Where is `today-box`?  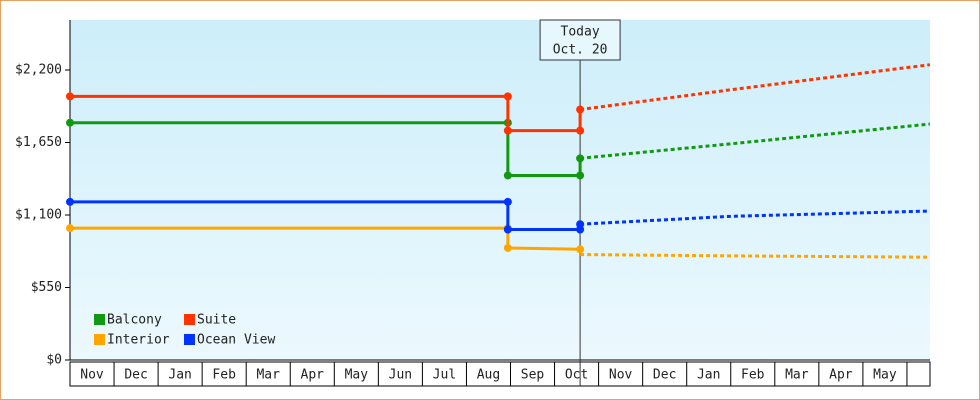 today-box is located at coordinates (580, 40).